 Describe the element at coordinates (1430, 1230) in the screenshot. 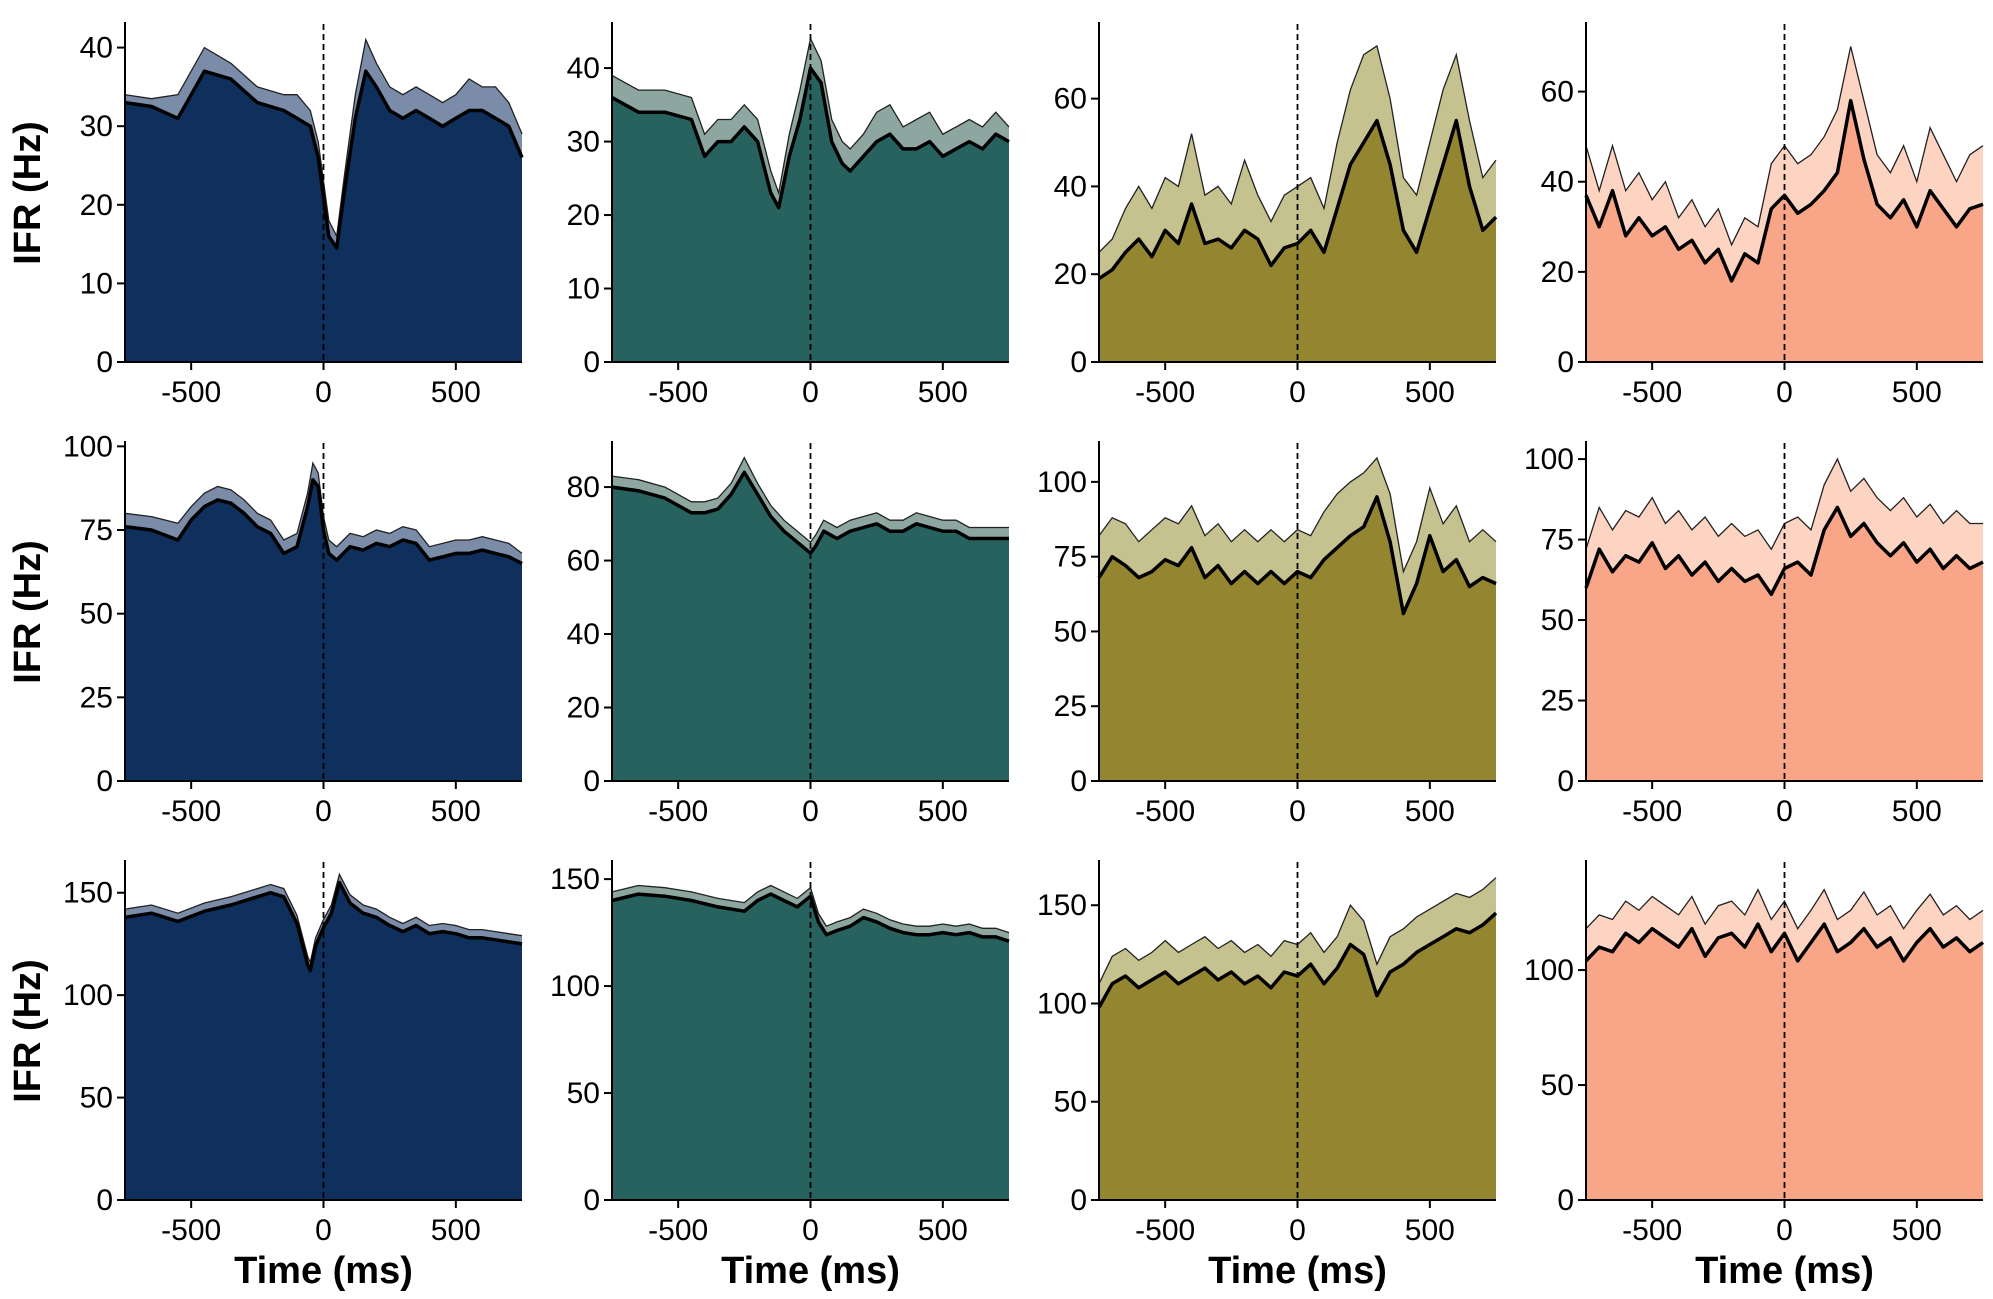

I see `panel-r3-c3-xtick-label: 500` at that location.